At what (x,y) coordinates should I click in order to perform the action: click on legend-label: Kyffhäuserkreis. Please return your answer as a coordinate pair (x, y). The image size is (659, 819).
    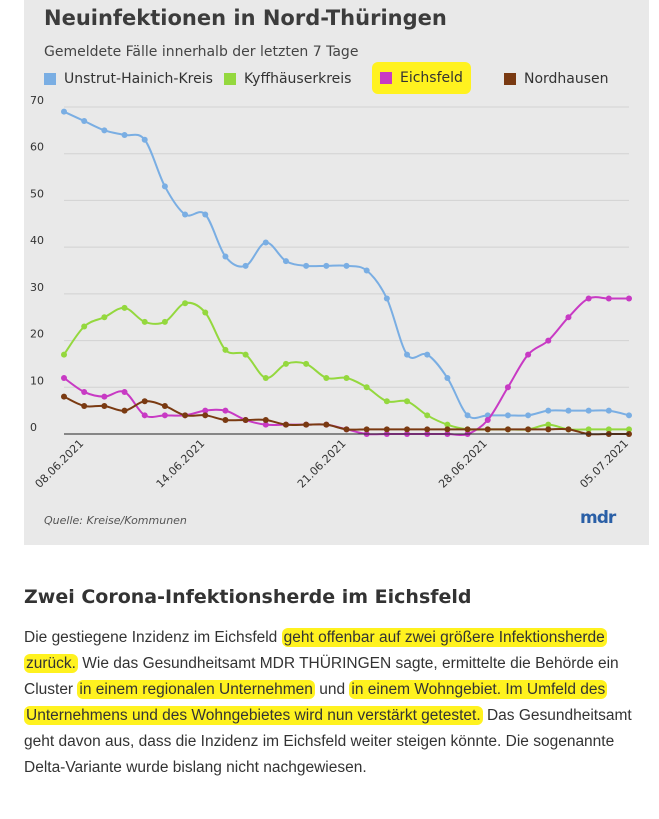
    Looking at the image, I should click on (298, 79).